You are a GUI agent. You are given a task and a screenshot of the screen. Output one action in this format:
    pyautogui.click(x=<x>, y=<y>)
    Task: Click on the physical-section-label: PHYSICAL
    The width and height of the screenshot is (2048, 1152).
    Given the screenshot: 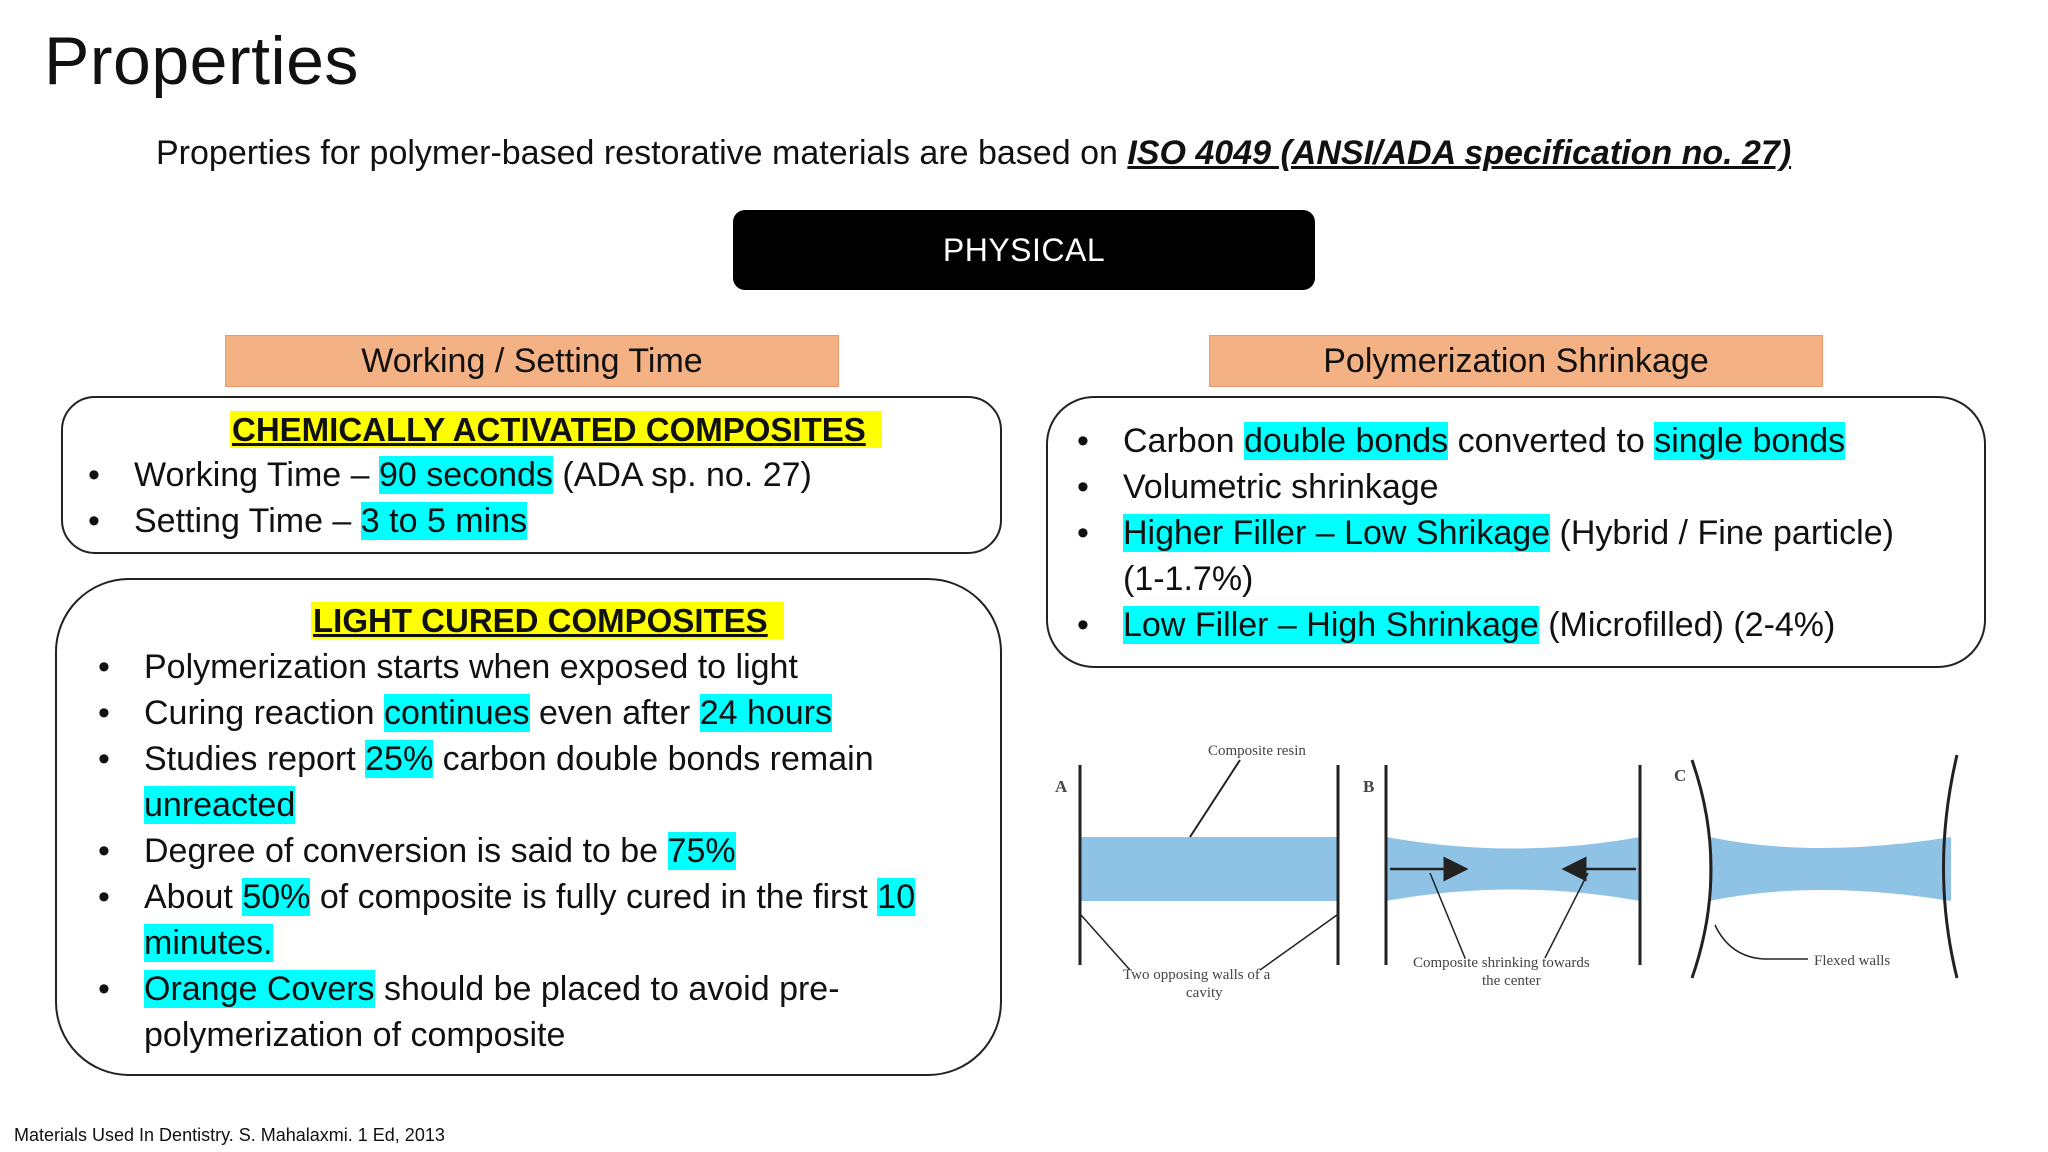 What is the action you would take?
    pyautogui.click(x=1024, y=250)
    